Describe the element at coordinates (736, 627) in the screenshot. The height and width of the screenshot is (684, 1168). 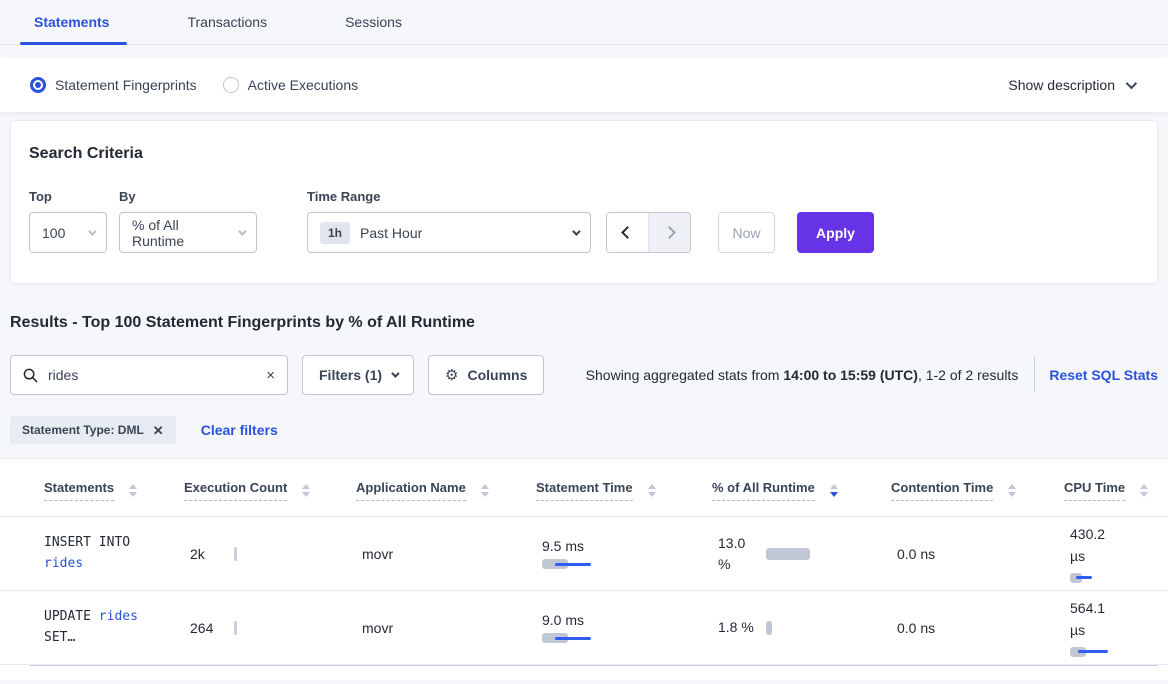
I see `pct-runtime-value: 1.8 %` at that location.